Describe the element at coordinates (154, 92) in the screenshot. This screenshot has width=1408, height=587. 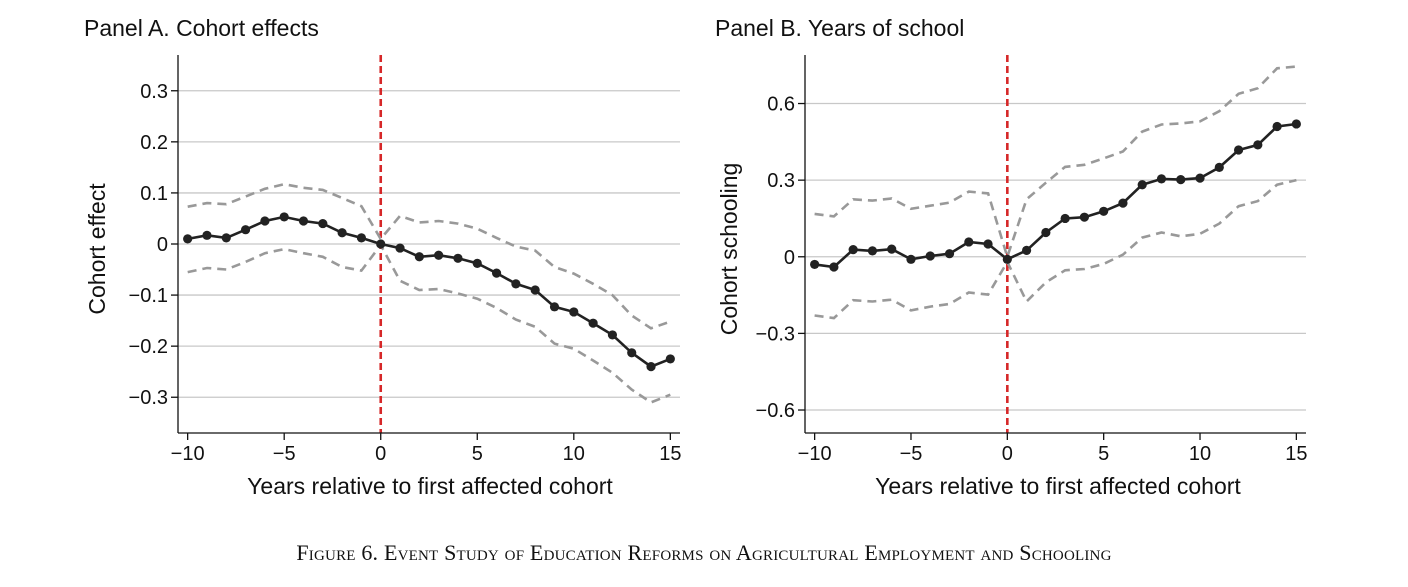
I see `panel-a-y-tick-label: 0.3` at that location.